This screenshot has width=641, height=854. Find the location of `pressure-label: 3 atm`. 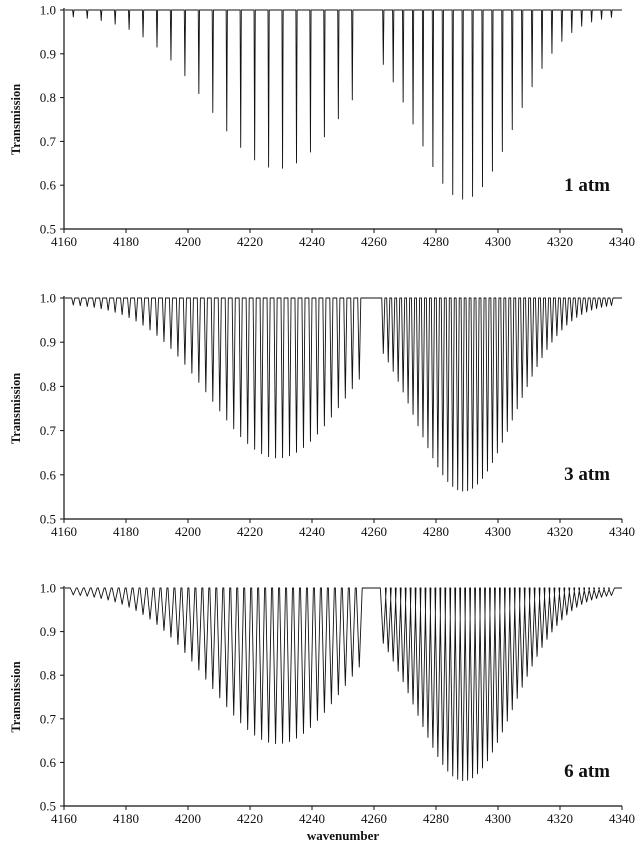

pressure-label: 3 atm is located at coordinates (587, 474).